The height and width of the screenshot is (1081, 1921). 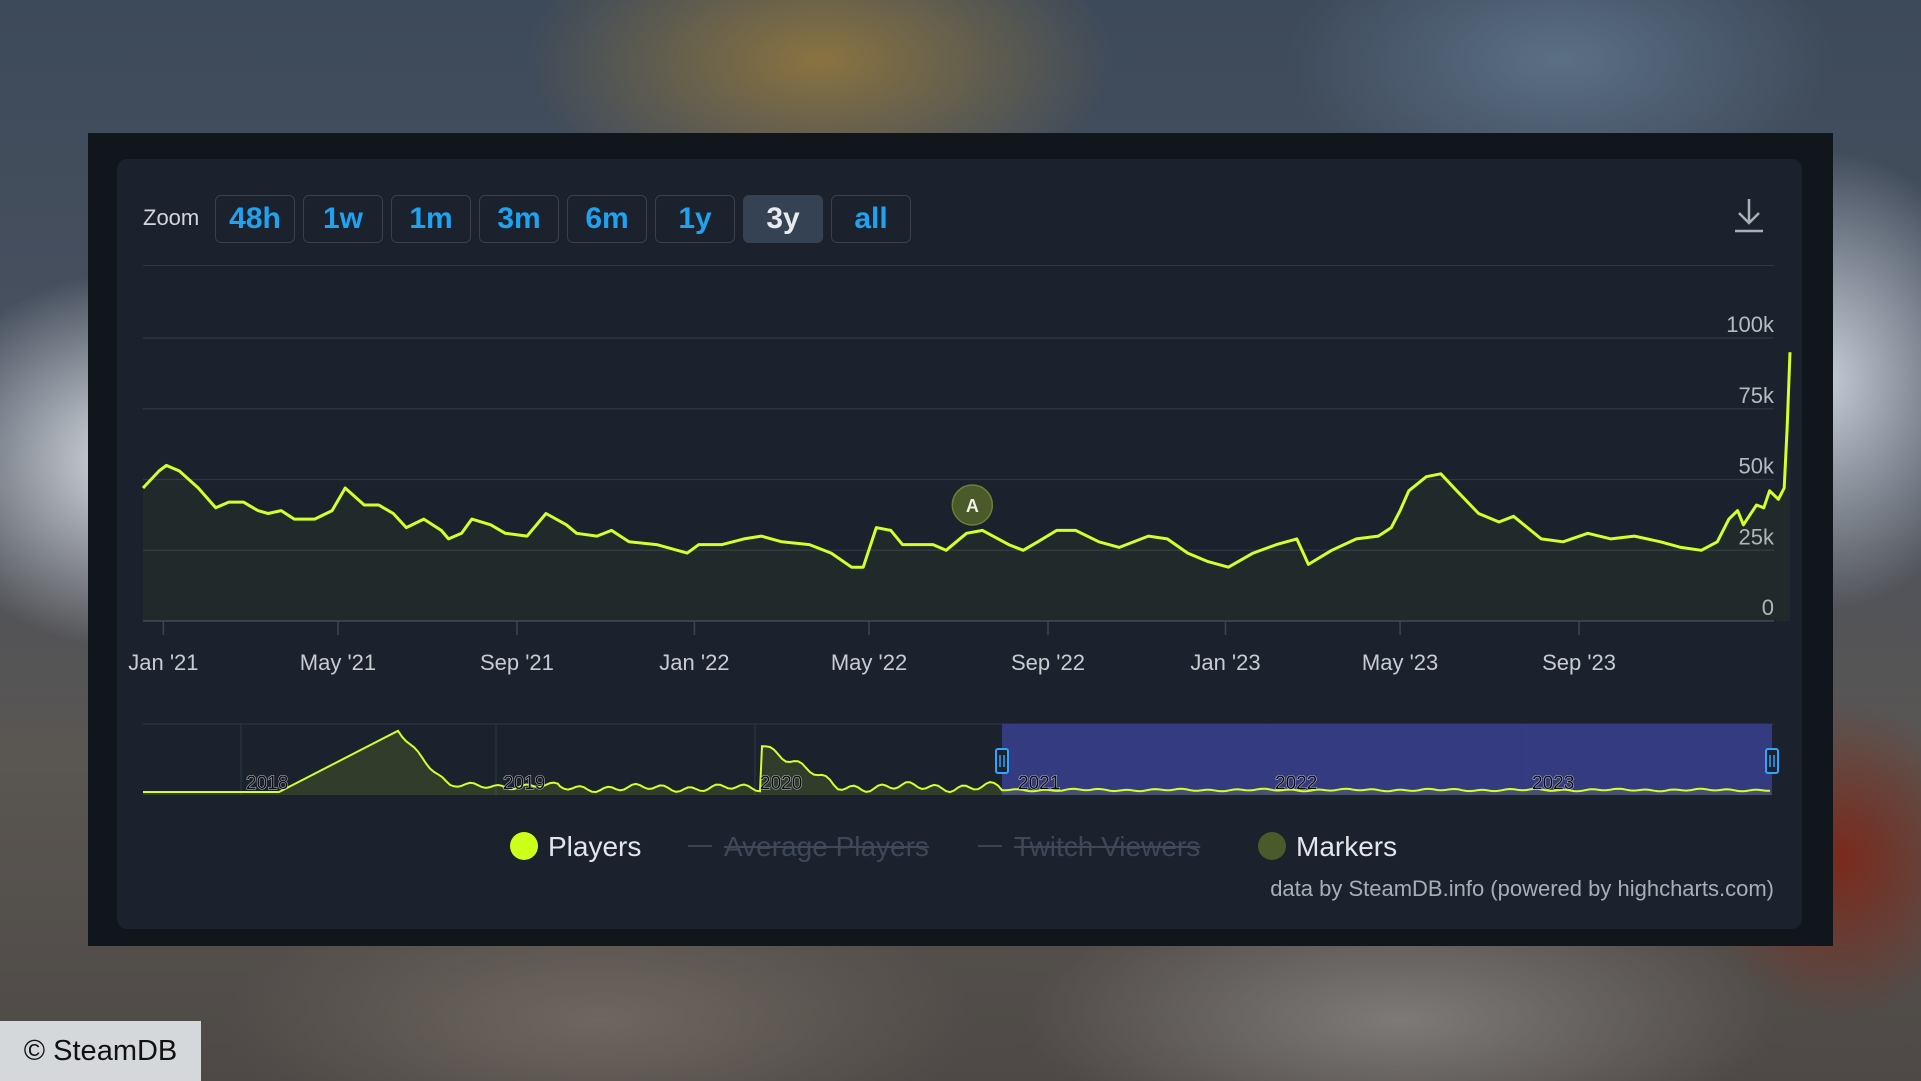 What do you see at coordinates (1749, 216) in the screenshot?
I see `download-icon` at bounding box center [1749, 216].